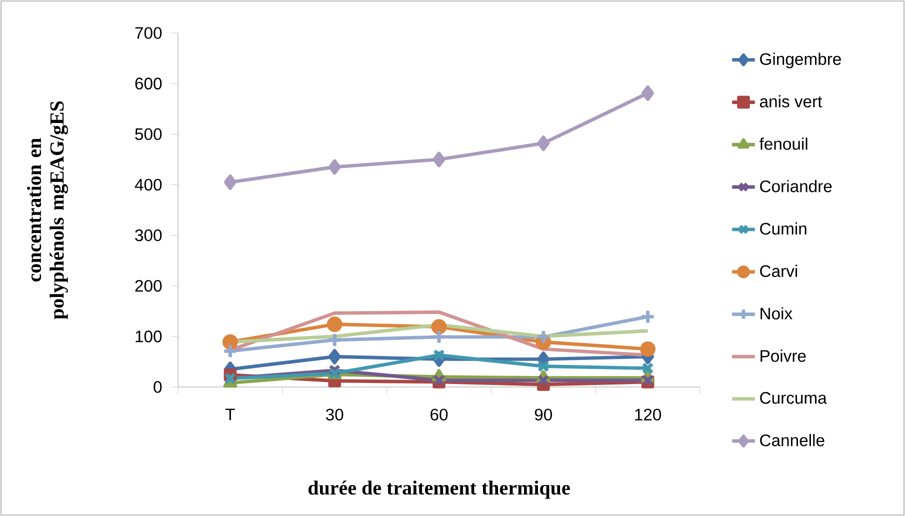 The image size is (905, 516). I want to click on y-tick-label: 700, so click(148, 33).